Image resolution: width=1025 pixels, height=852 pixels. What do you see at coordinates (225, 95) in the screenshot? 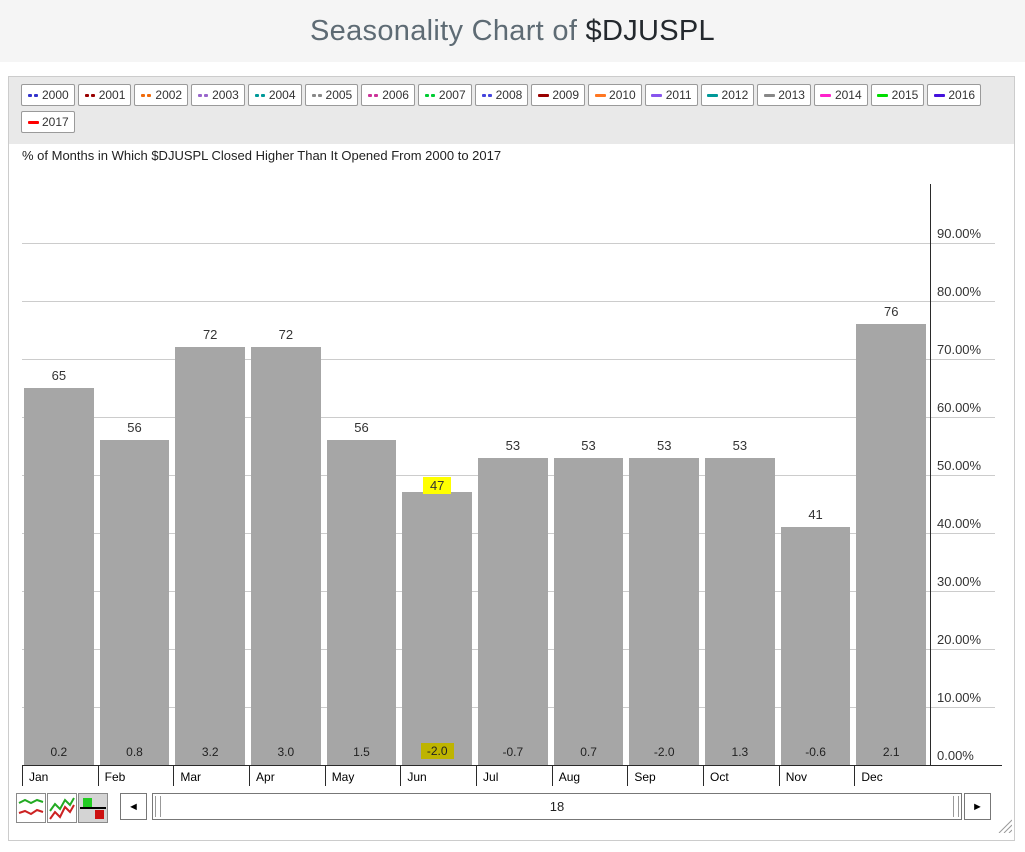
I see `year-label: 2003` at bounding box center [225, 95].